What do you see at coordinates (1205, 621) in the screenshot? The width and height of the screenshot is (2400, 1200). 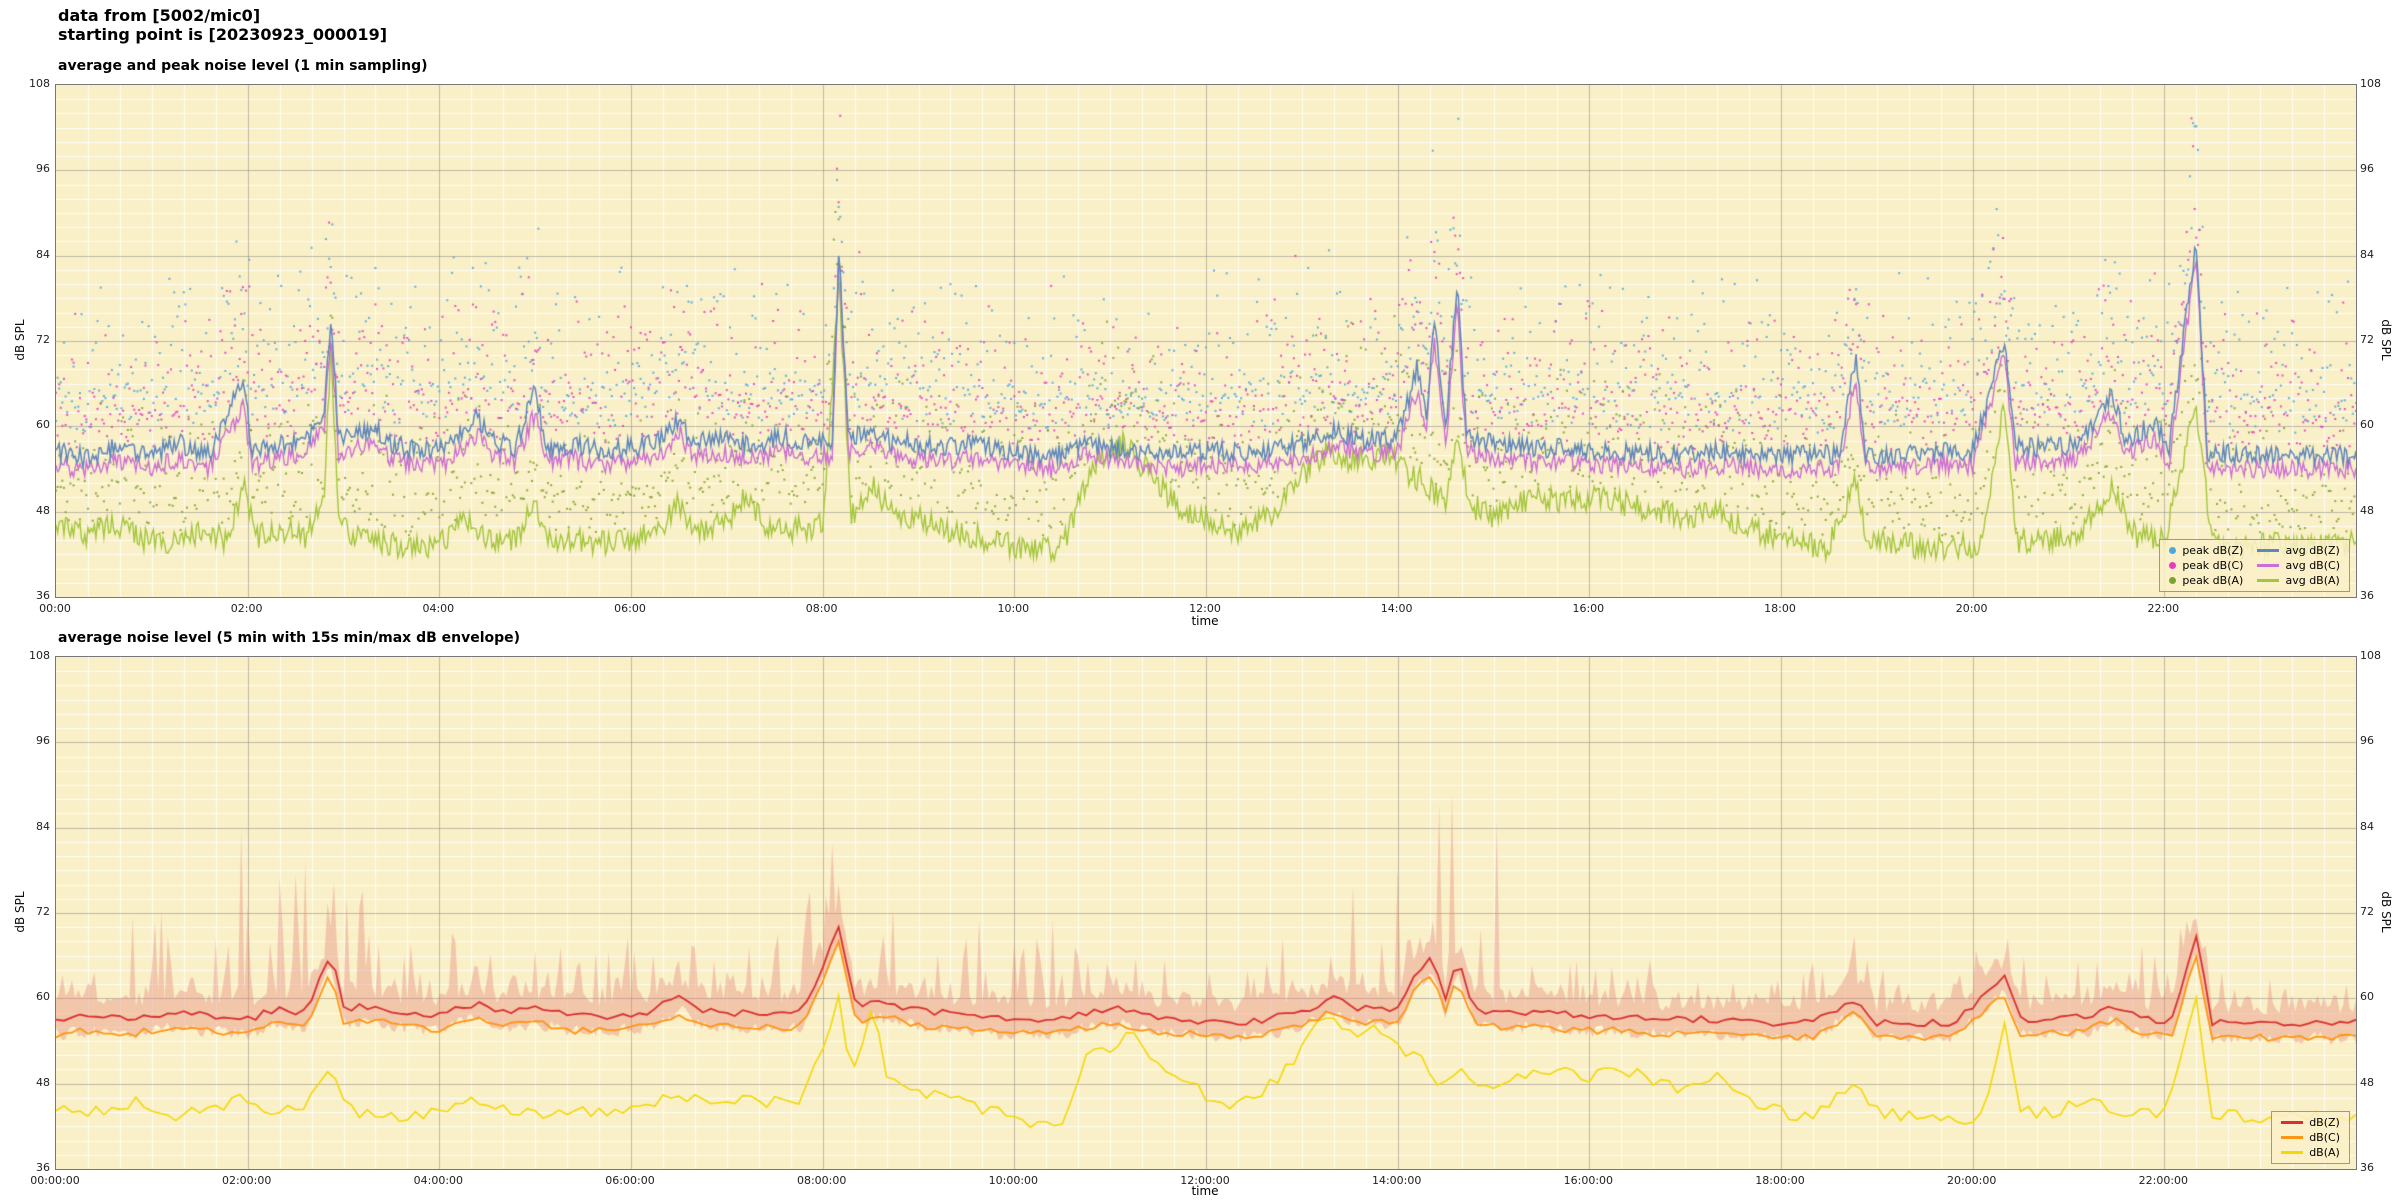 I see `x-axis-label-top: time` at bounding box center [1205, 621].